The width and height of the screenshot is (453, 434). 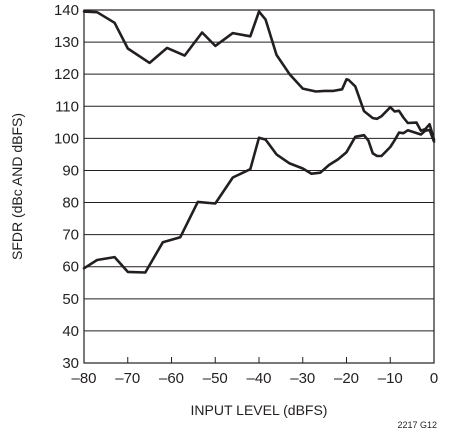 I want to click on y-tick-label: 110, so click(x=67, y=106).